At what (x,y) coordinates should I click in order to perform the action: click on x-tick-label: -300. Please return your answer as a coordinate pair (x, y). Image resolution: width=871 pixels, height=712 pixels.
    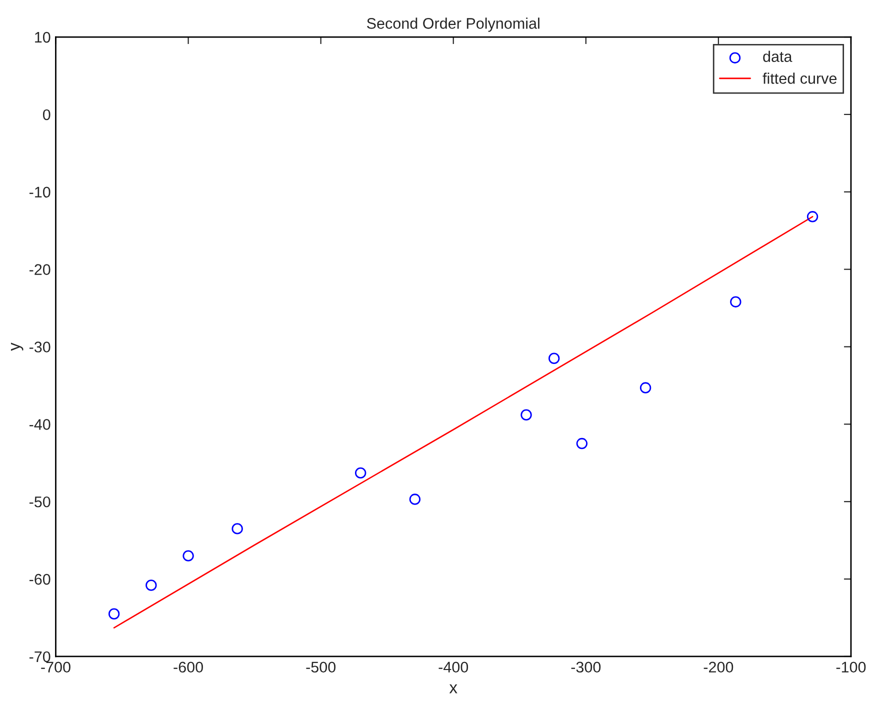
    Looking at the image, I should click on (586, 667).